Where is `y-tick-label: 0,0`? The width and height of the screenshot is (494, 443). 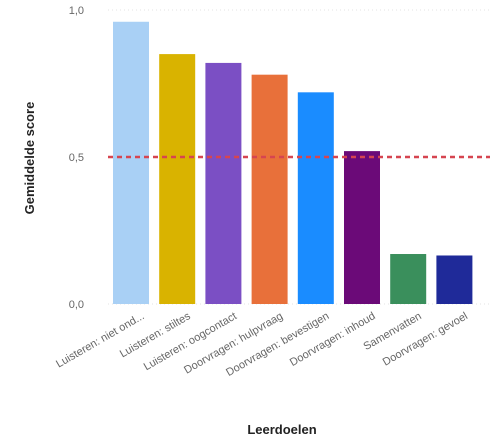
y-tick-label: 0,0 is located at coordinates (76, 305).